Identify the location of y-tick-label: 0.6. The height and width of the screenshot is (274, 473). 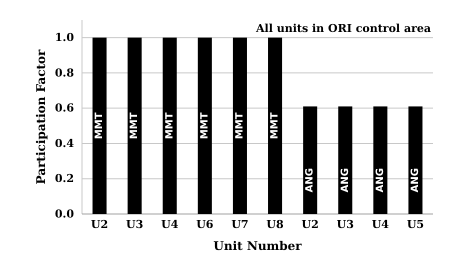
(64, 108).